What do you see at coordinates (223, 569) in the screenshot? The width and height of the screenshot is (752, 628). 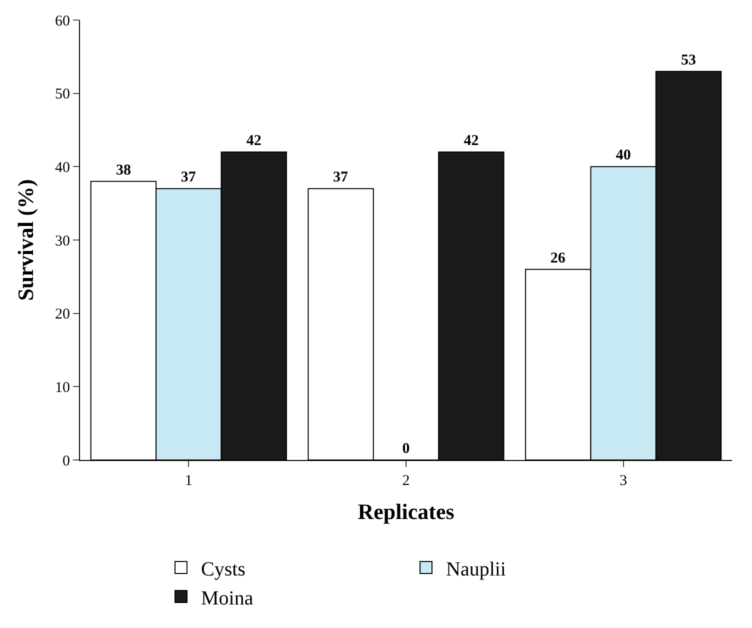 I see `legend-label: Cysts` at bounding box center [223, 569].